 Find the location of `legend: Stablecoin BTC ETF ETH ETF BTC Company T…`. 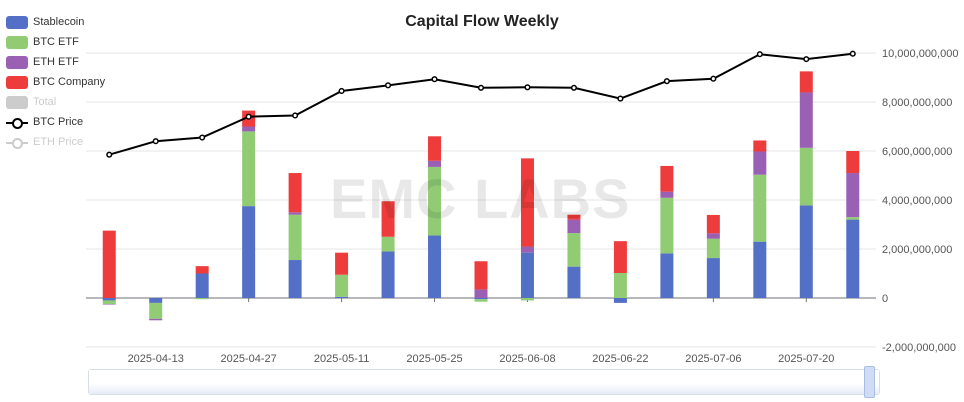

legend: Stablecoin BTC ETF ETH ETF BTC Company T… is located at coordinates (55, 82).